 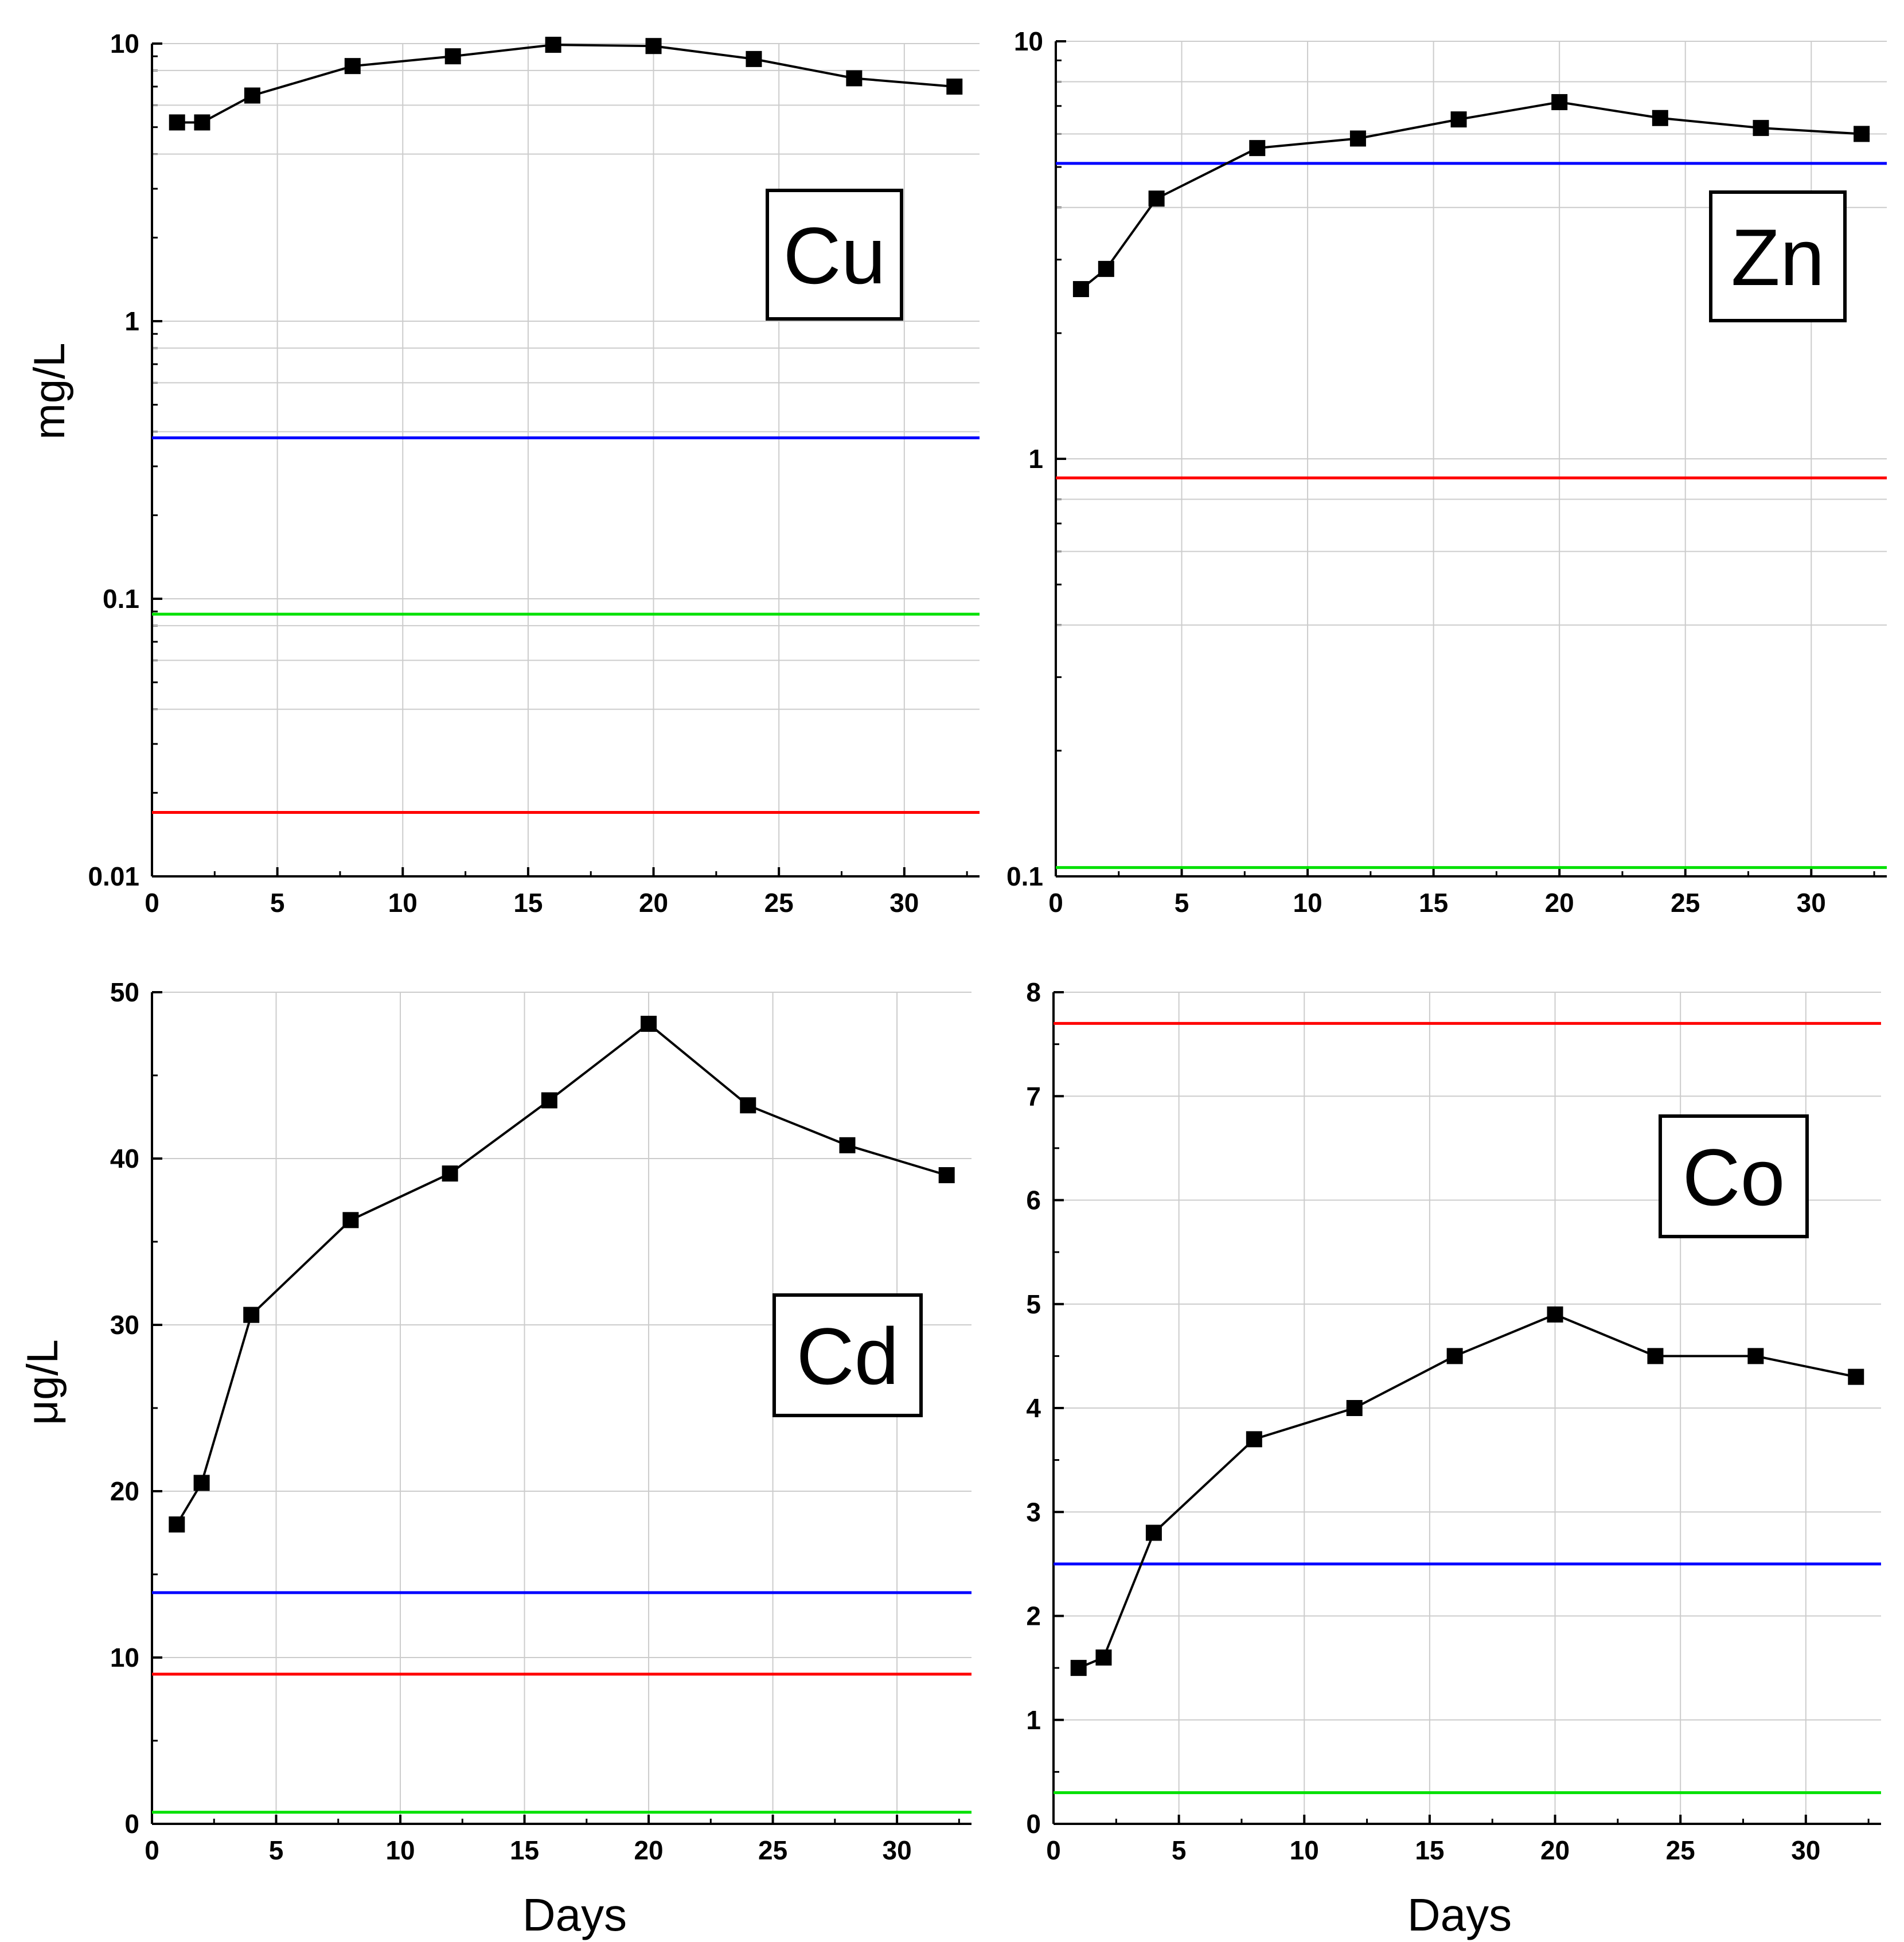 I want to click on panel-co-title-box, so click(x=1734, y=1176).